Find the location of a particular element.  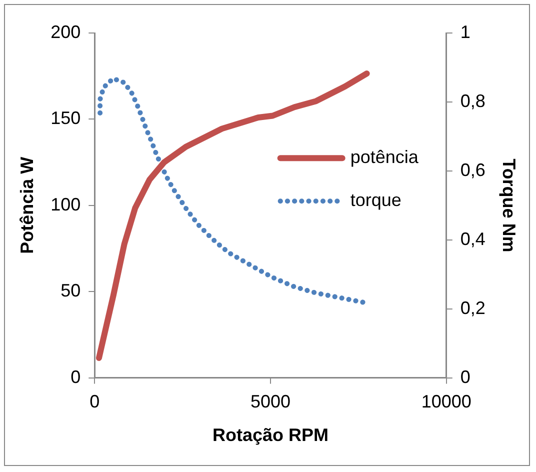

y2-tick-label: 0,6 is located at coordinates (473, 170).